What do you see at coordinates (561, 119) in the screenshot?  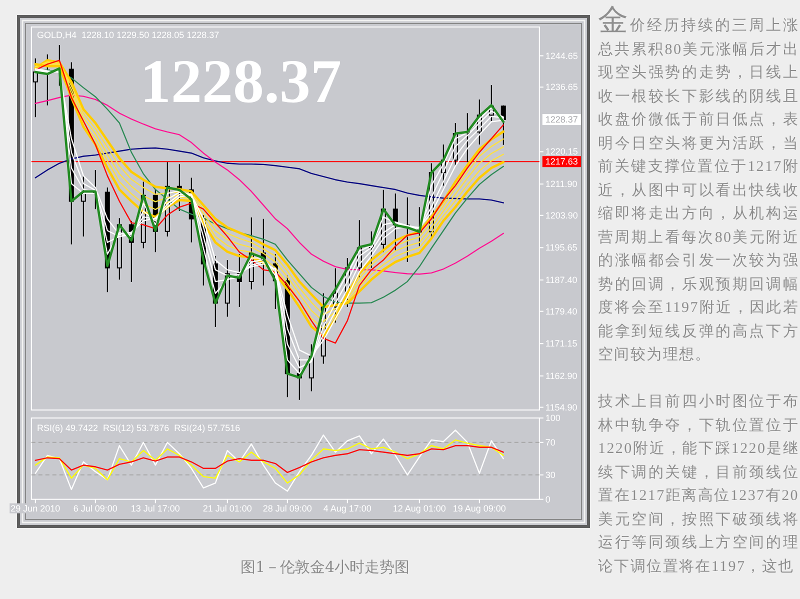 I see `annotation: 1228.37` at bounding box center [561, 119].